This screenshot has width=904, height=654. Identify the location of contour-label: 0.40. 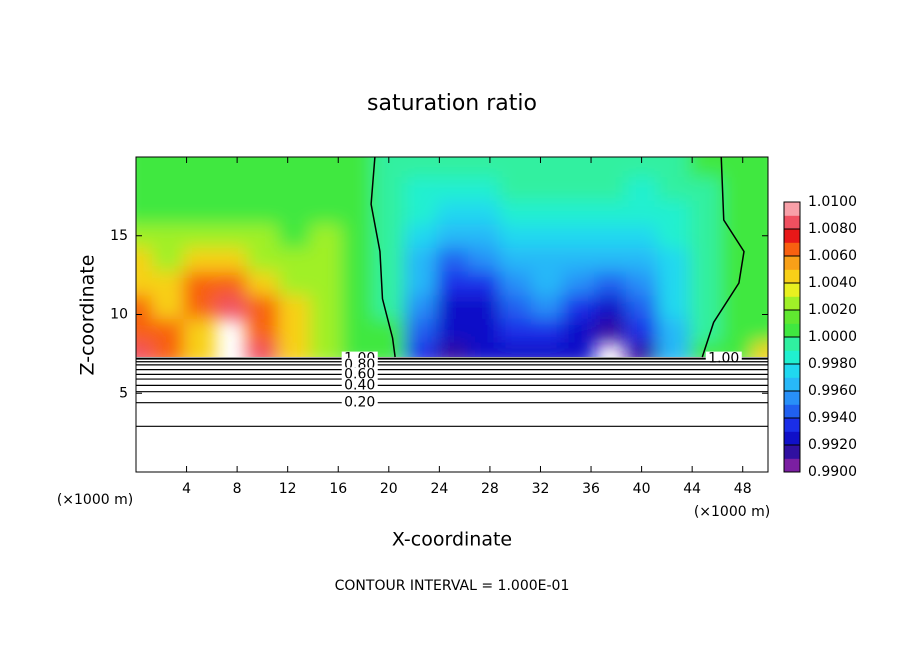
(359, 385).